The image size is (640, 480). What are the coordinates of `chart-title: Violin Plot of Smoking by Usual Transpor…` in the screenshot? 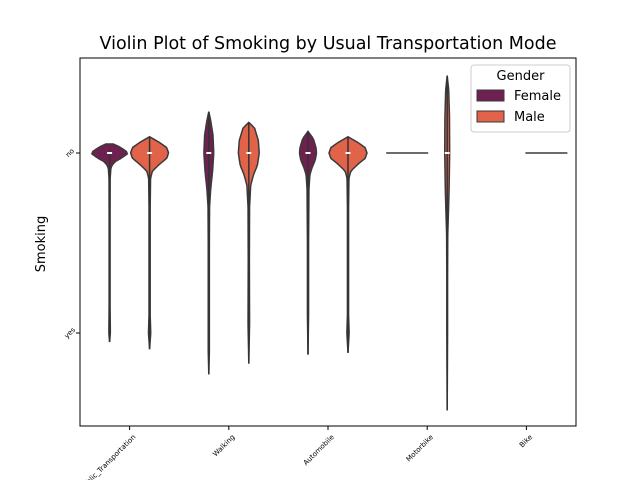 It's located at (328, 44).